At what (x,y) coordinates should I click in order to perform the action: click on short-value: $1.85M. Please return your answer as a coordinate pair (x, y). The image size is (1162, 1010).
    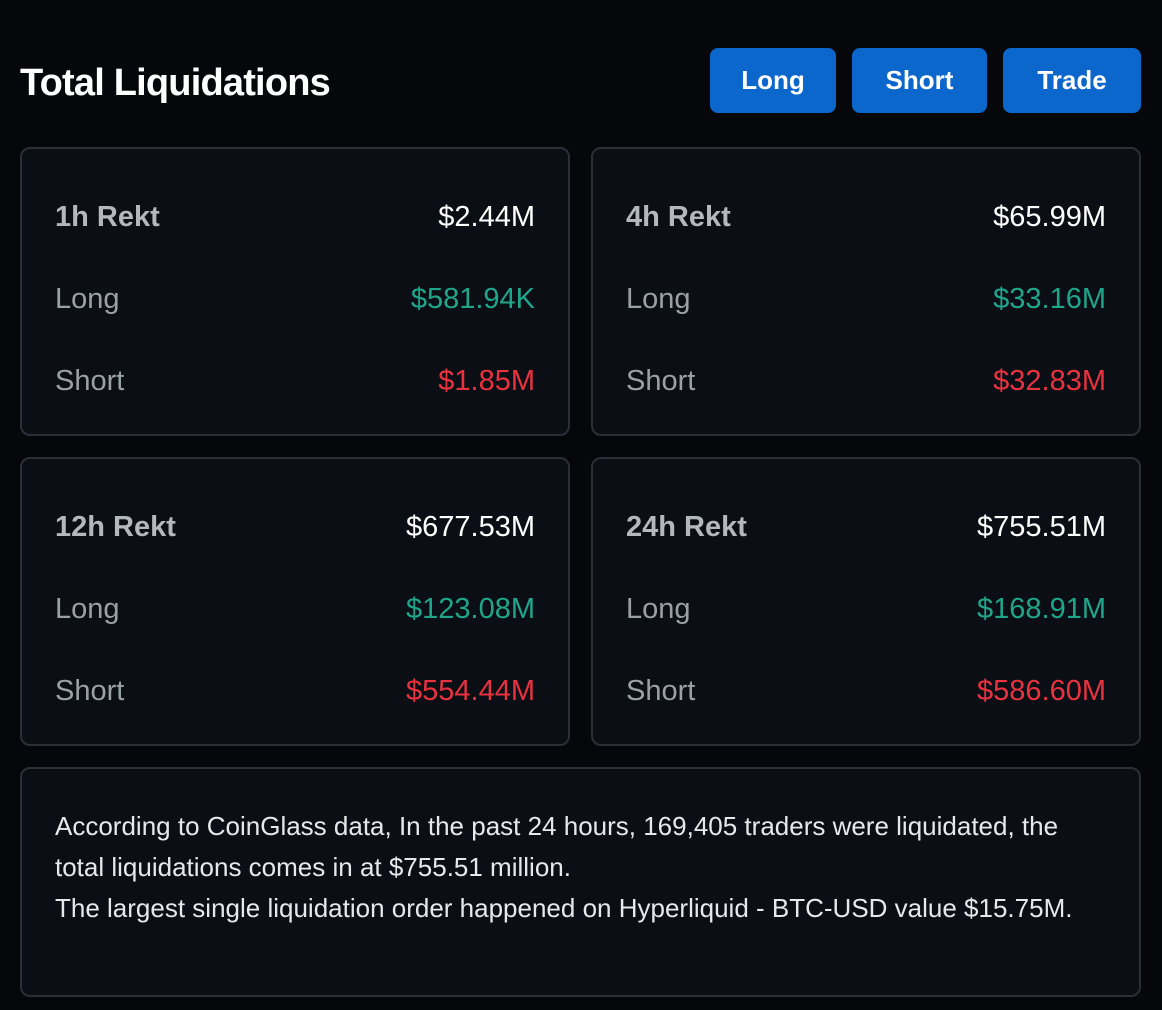
    Looking at the image, I should click on (486, 380).